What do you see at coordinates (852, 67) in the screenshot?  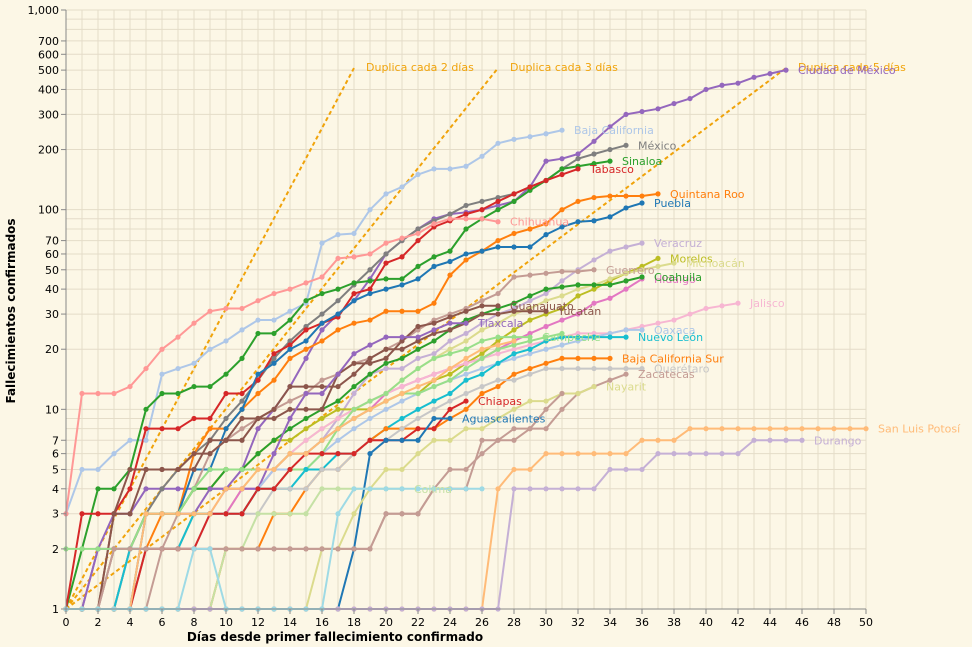 I see `ref-label-duplica-cada-5-dias: Duplica cada 5 días` at bounding box center [852, 67].